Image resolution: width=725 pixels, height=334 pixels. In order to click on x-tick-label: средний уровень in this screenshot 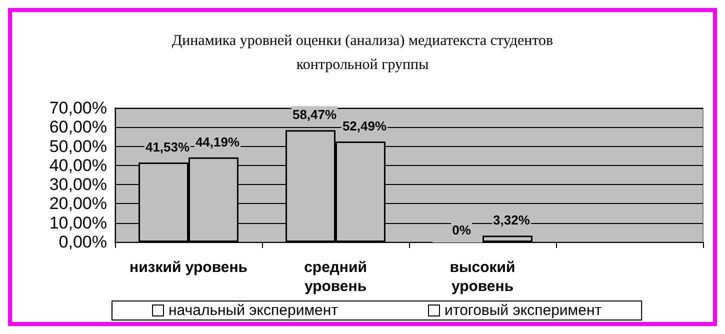, I will do `click(335, 277)`.